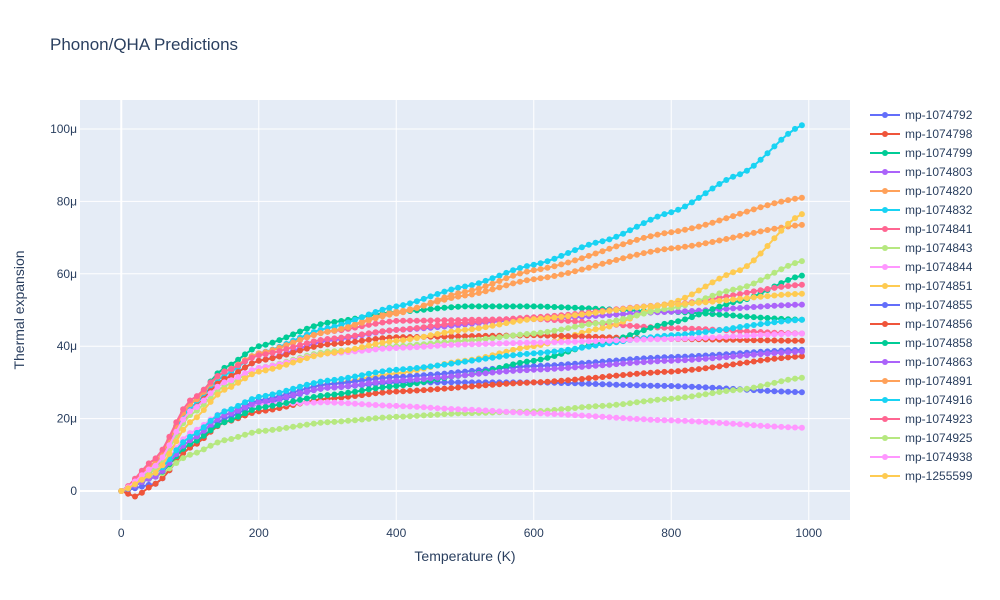 The image size is (1000, 600). Describe the element at coordinates (73, 491) in the screenshot. I see `y-tick-label: 0` at that location.